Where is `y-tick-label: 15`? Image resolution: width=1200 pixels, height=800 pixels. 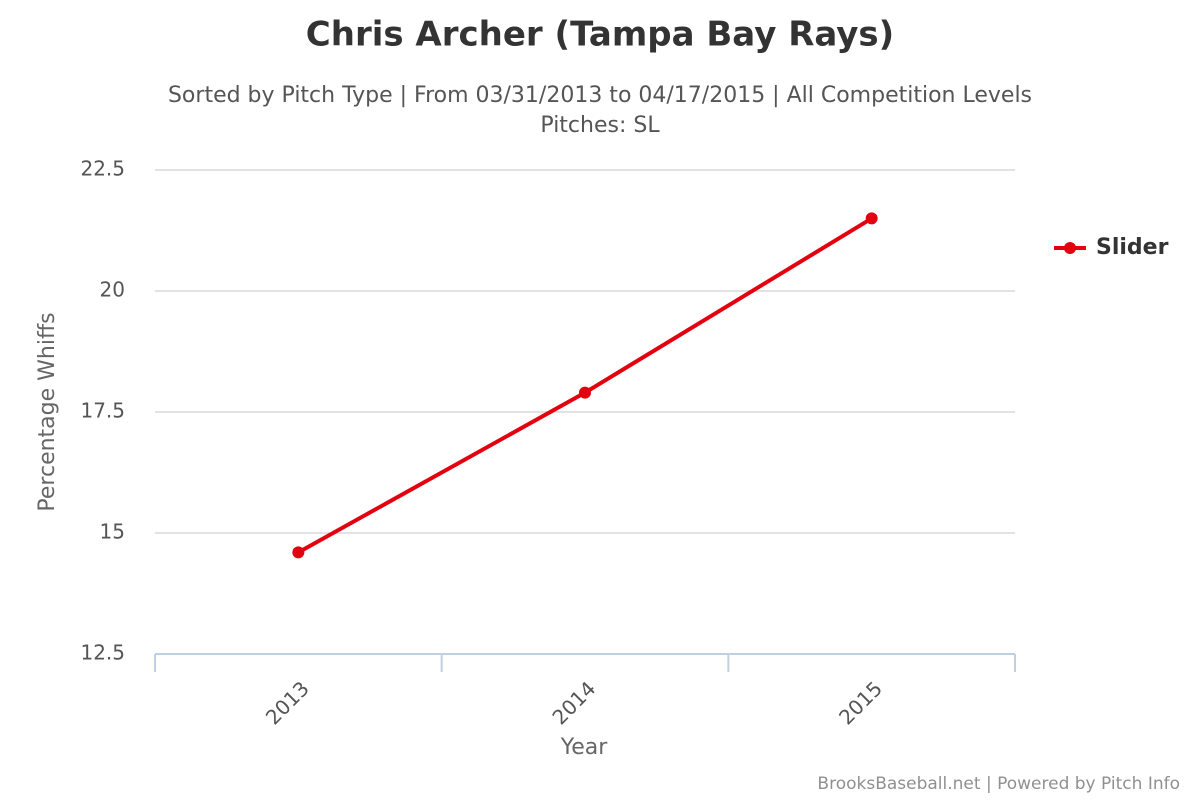 y-tick-label: 15 is located at coordinates (112, 532).